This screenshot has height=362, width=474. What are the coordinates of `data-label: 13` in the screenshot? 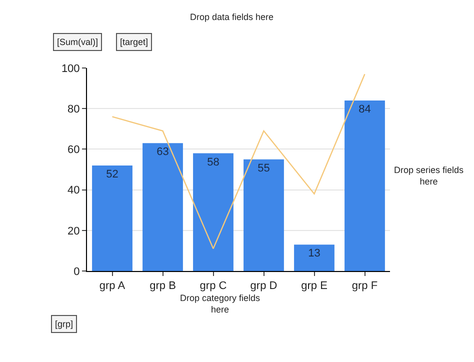 It's located at (314, 254).